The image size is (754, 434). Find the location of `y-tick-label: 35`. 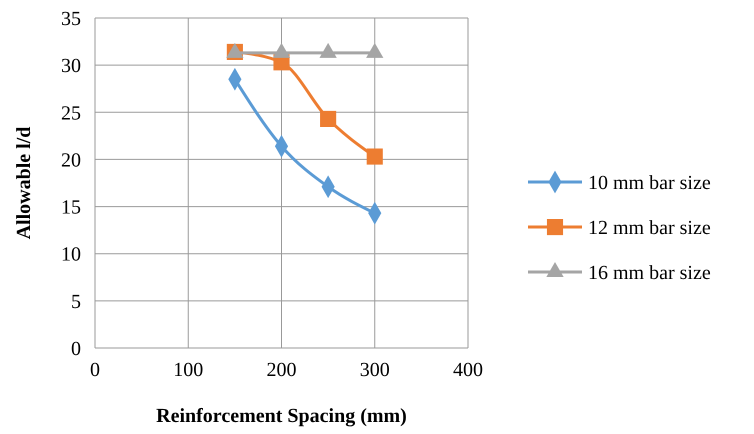

y-tick-label: 35 is located at coordinates (71, 19).